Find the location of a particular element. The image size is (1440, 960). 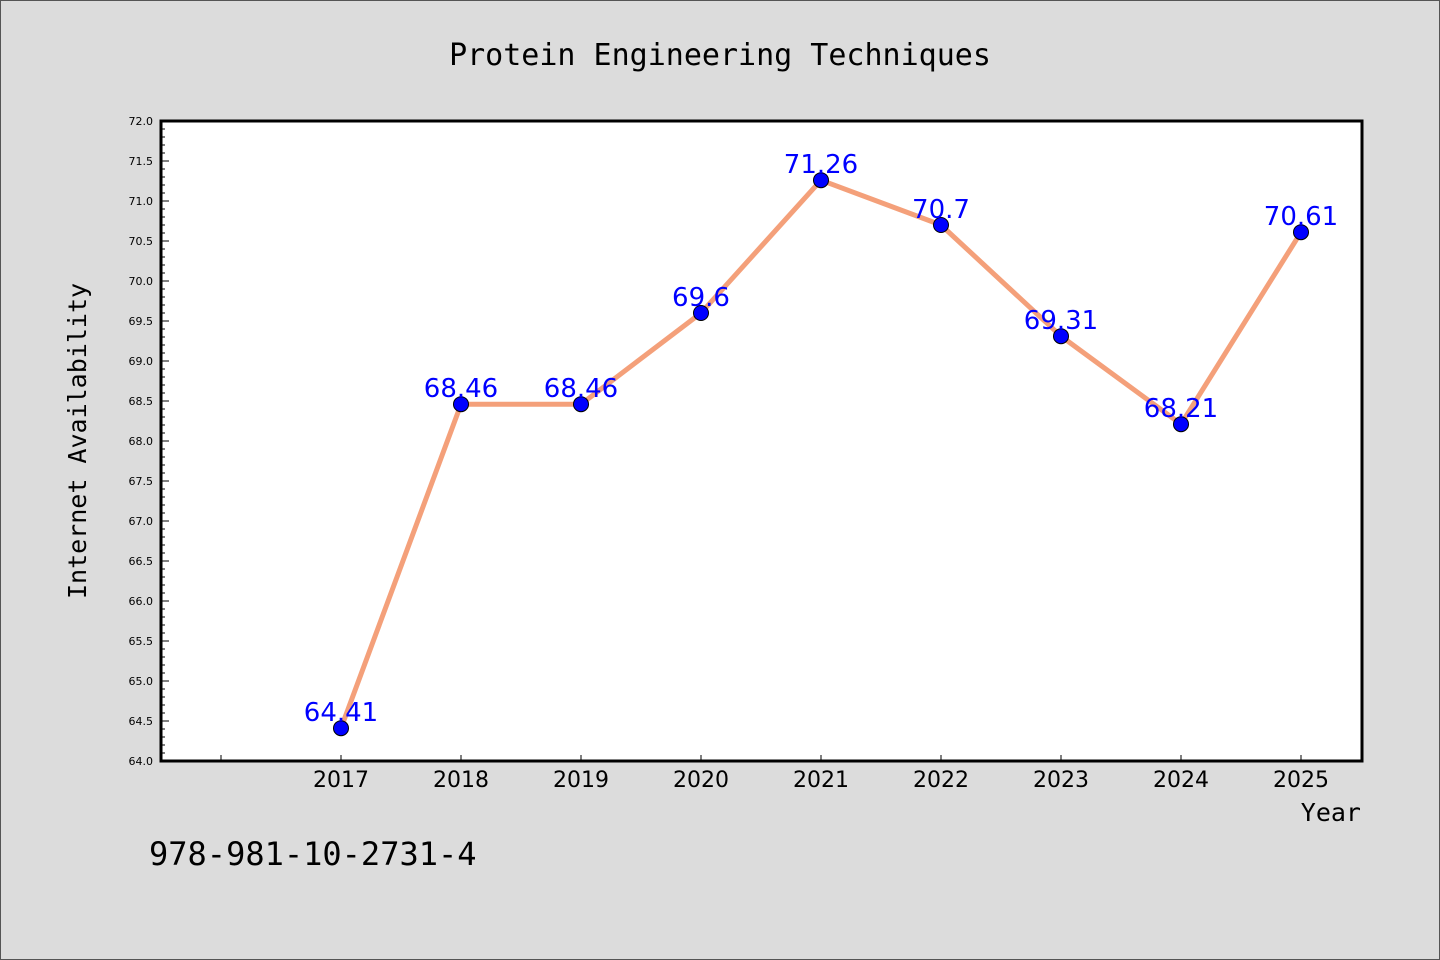

y-tick-label: 71.0 is located at coordinates (141, 201).